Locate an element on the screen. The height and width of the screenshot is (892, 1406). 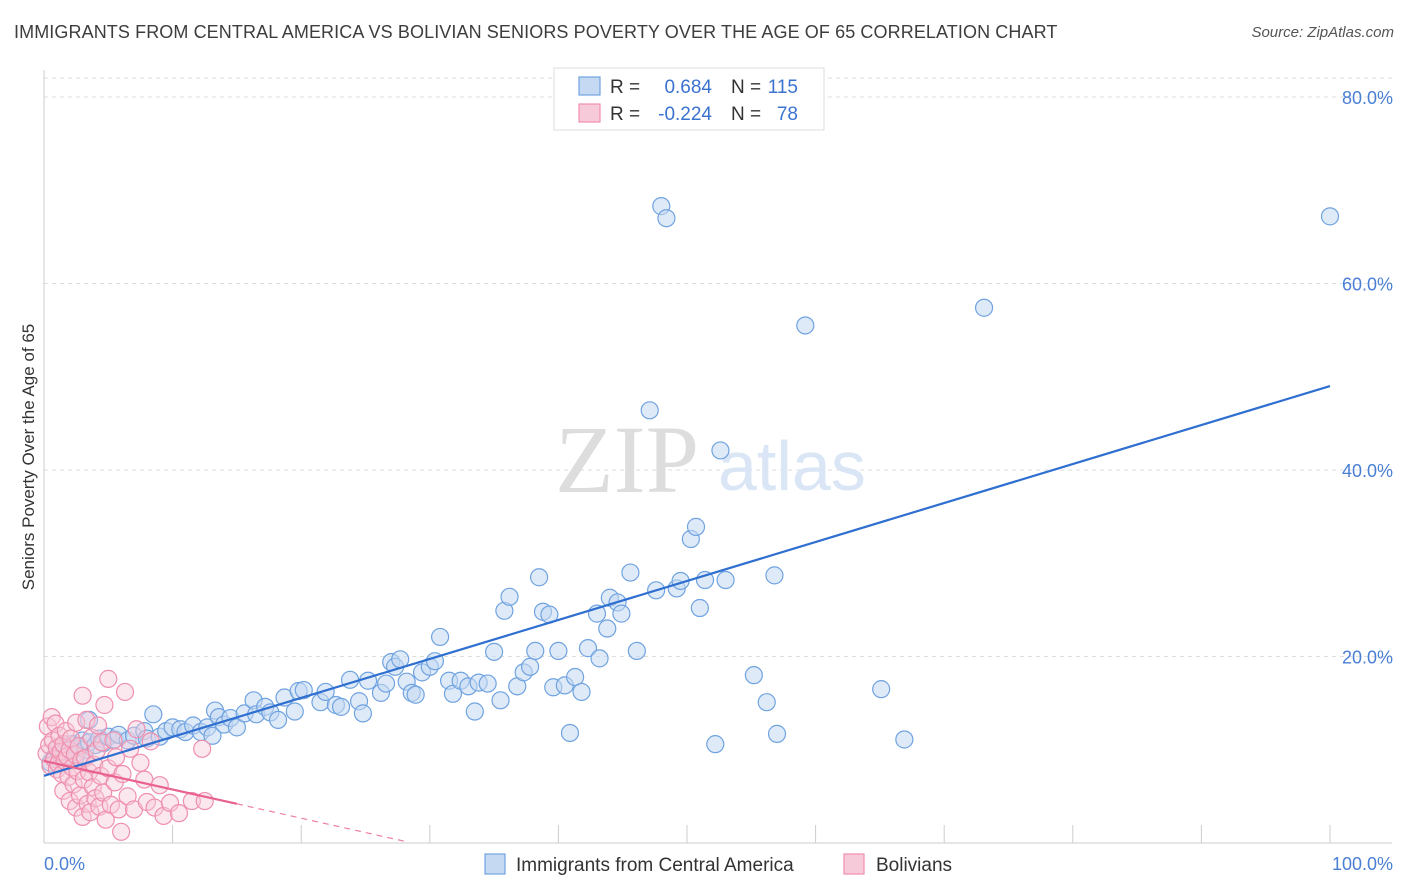
legend-r-label-pink: R = is located at coordinates (625, 114).